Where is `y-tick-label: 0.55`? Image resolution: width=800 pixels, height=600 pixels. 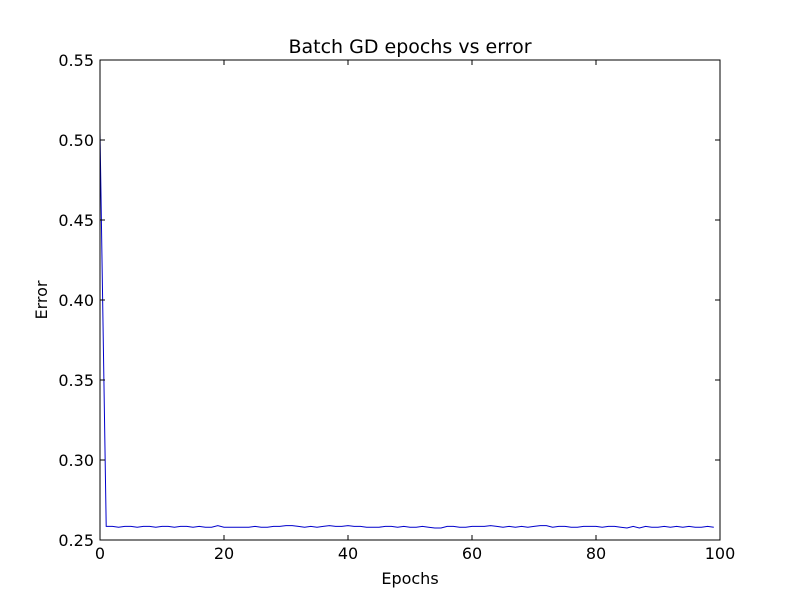
y-tick-label: 0.55 is located at coordinates (76, 60).